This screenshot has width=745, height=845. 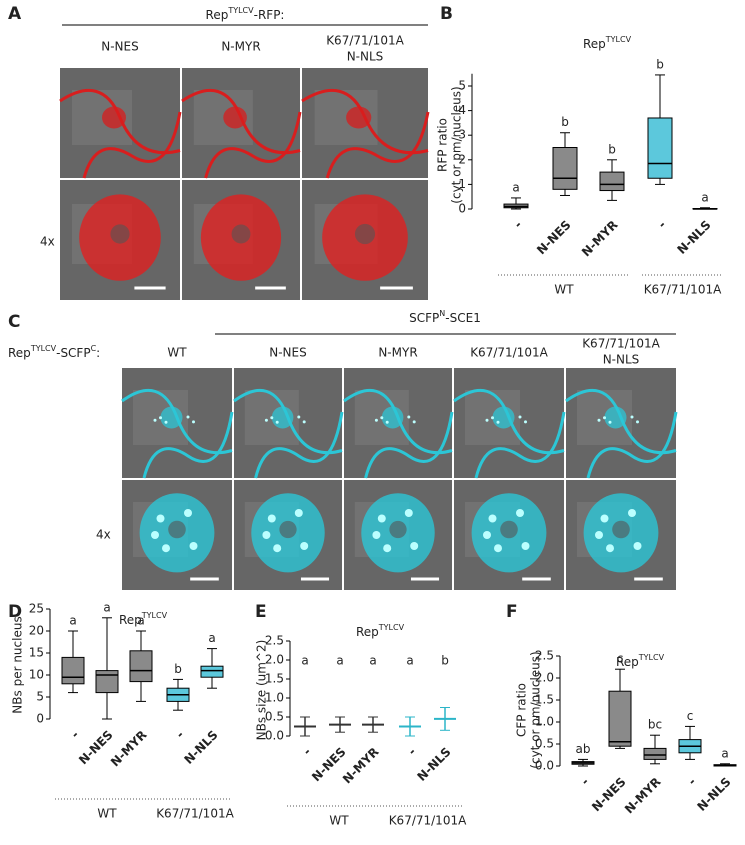 I want to click on y-tick-label: 5, so click(x=40, y=697).